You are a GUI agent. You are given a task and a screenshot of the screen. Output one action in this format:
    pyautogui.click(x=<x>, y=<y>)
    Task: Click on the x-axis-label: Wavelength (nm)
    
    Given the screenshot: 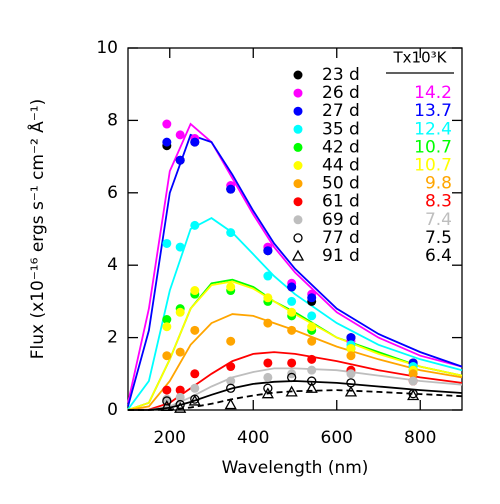 What is the action you would take?
    pyautogui.click(x=295, y=468)
    